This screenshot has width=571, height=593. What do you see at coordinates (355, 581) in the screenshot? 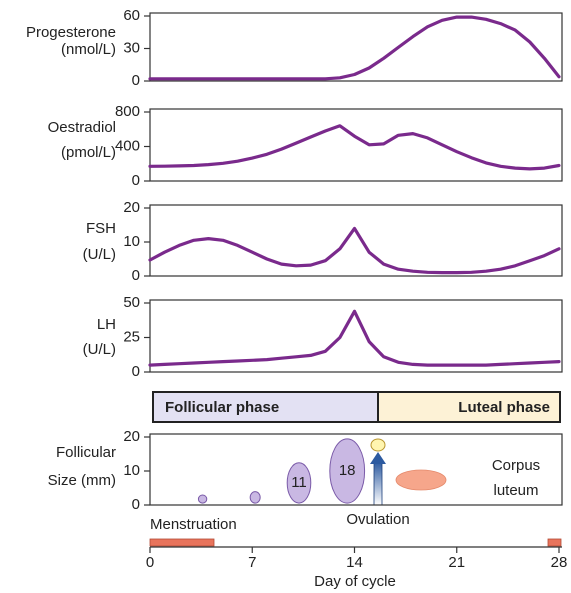
I see `x-axis-label: Day of cycle` at bounding box center [355, 581].